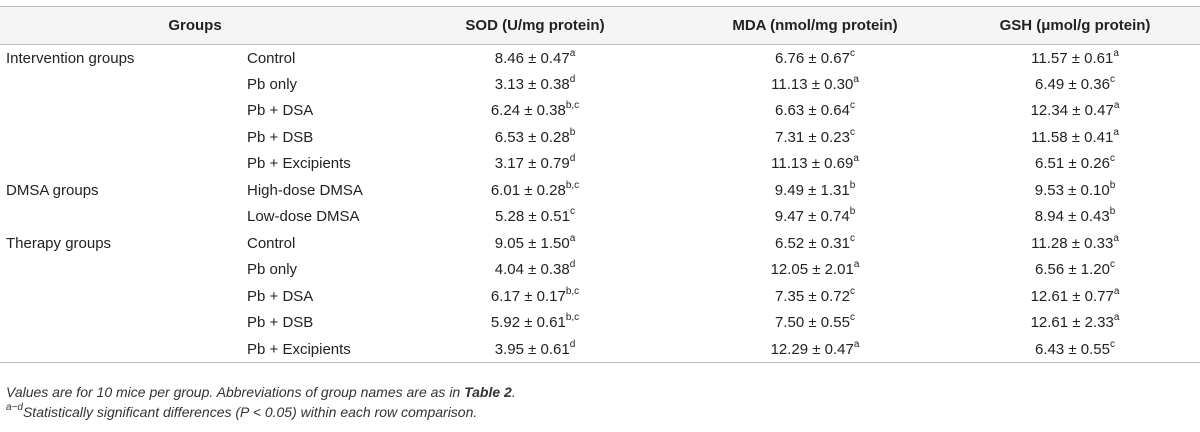 The width and height of the screenshot is (1200, 432). Describe the element at coordinates (513, 392) in the screenshot. I see `footnote-1-end: .` at that location.